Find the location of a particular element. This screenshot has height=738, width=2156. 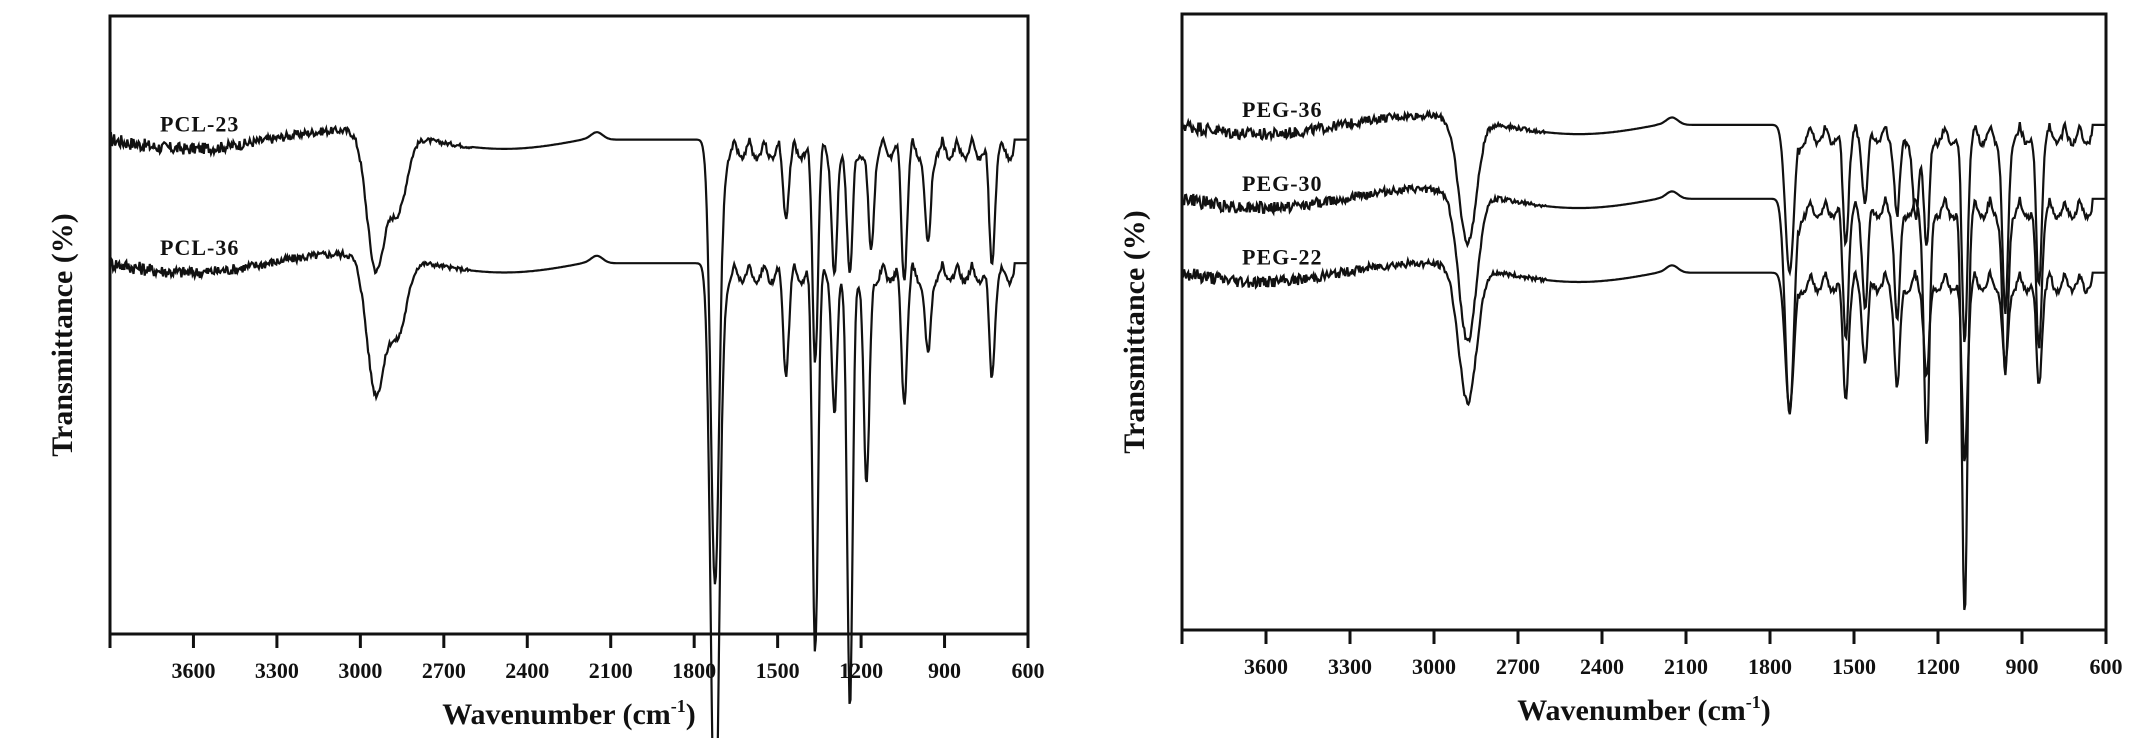

series-label: PEG-30 is located at coordinates (1282, 183).